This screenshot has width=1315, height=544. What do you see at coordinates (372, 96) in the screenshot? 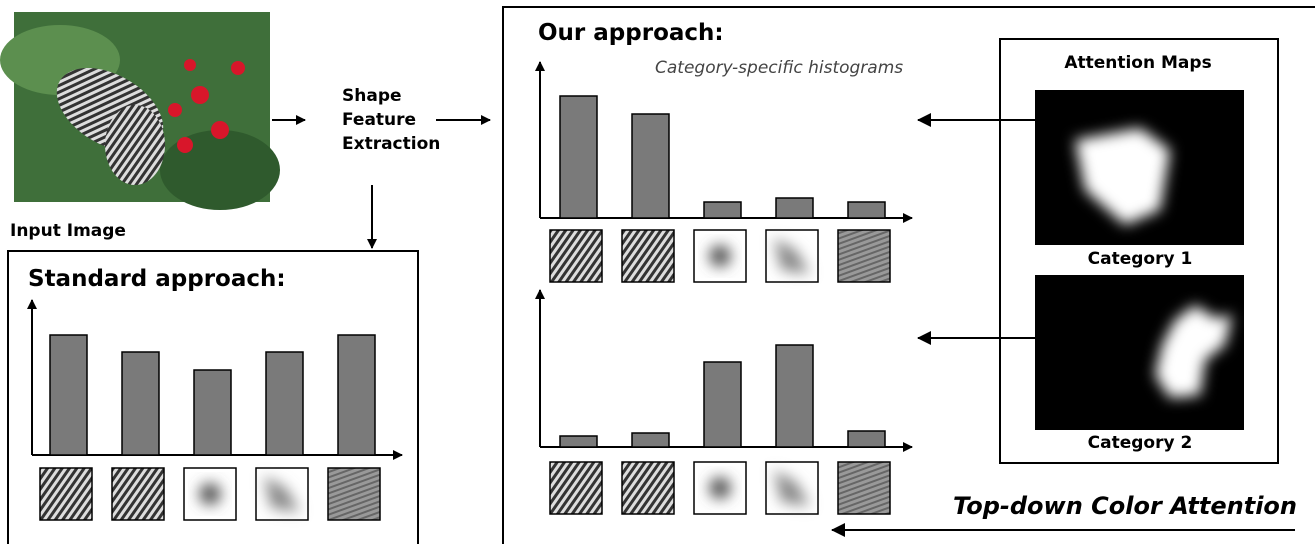
I see `extraction-label: Shape` at bounding box center [372, 96].